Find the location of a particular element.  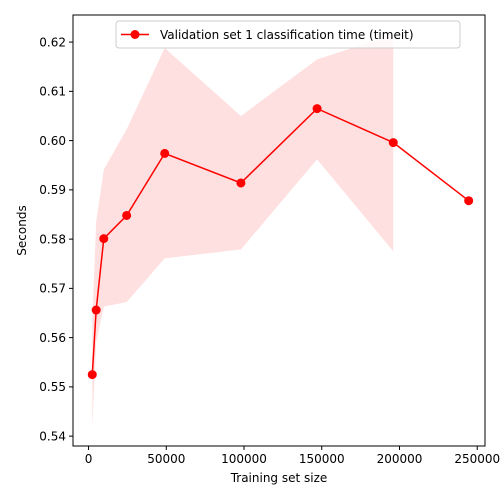

x-axis-ticks: 0 50000 100000 150000 200000 250000 is located at coordinates (292, 456).